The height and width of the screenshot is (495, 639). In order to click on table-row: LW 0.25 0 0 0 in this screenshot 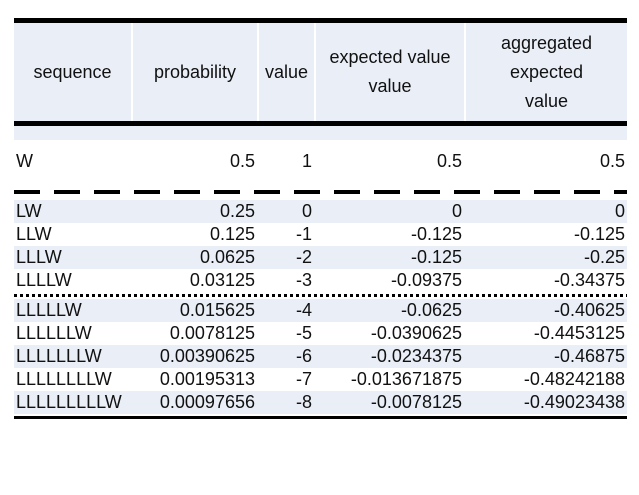, I will do `click(320, 211)`.